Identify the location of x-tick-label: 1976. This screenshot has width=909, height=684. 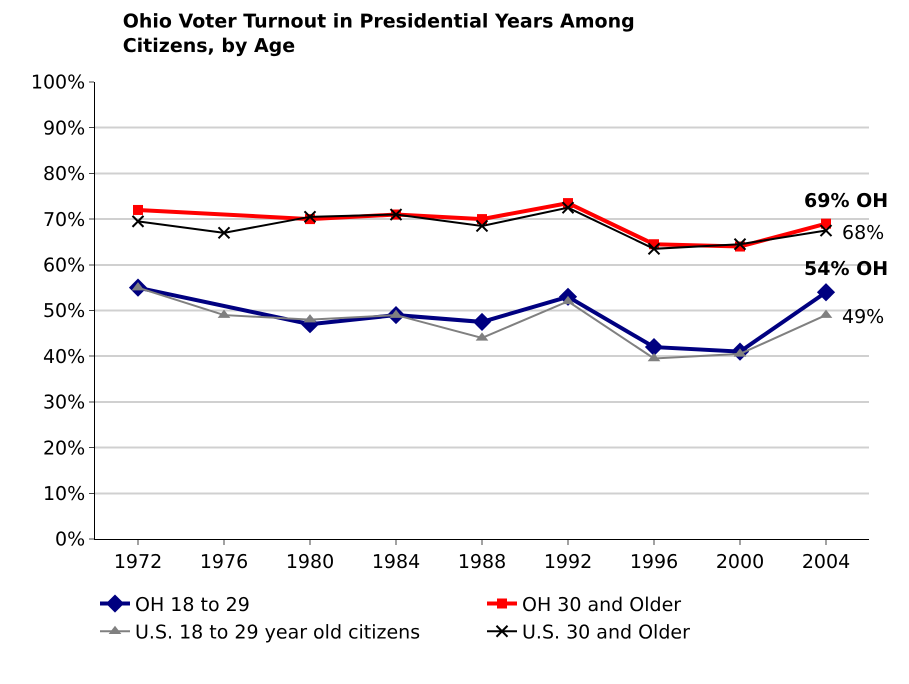
(224, 561).